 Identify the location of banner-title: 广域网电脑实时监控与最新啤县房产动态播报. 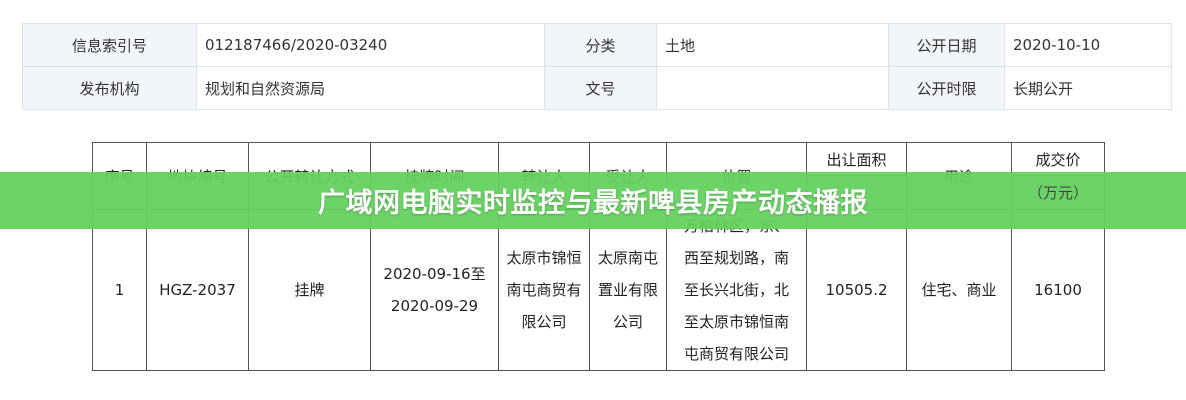
(593, 203).